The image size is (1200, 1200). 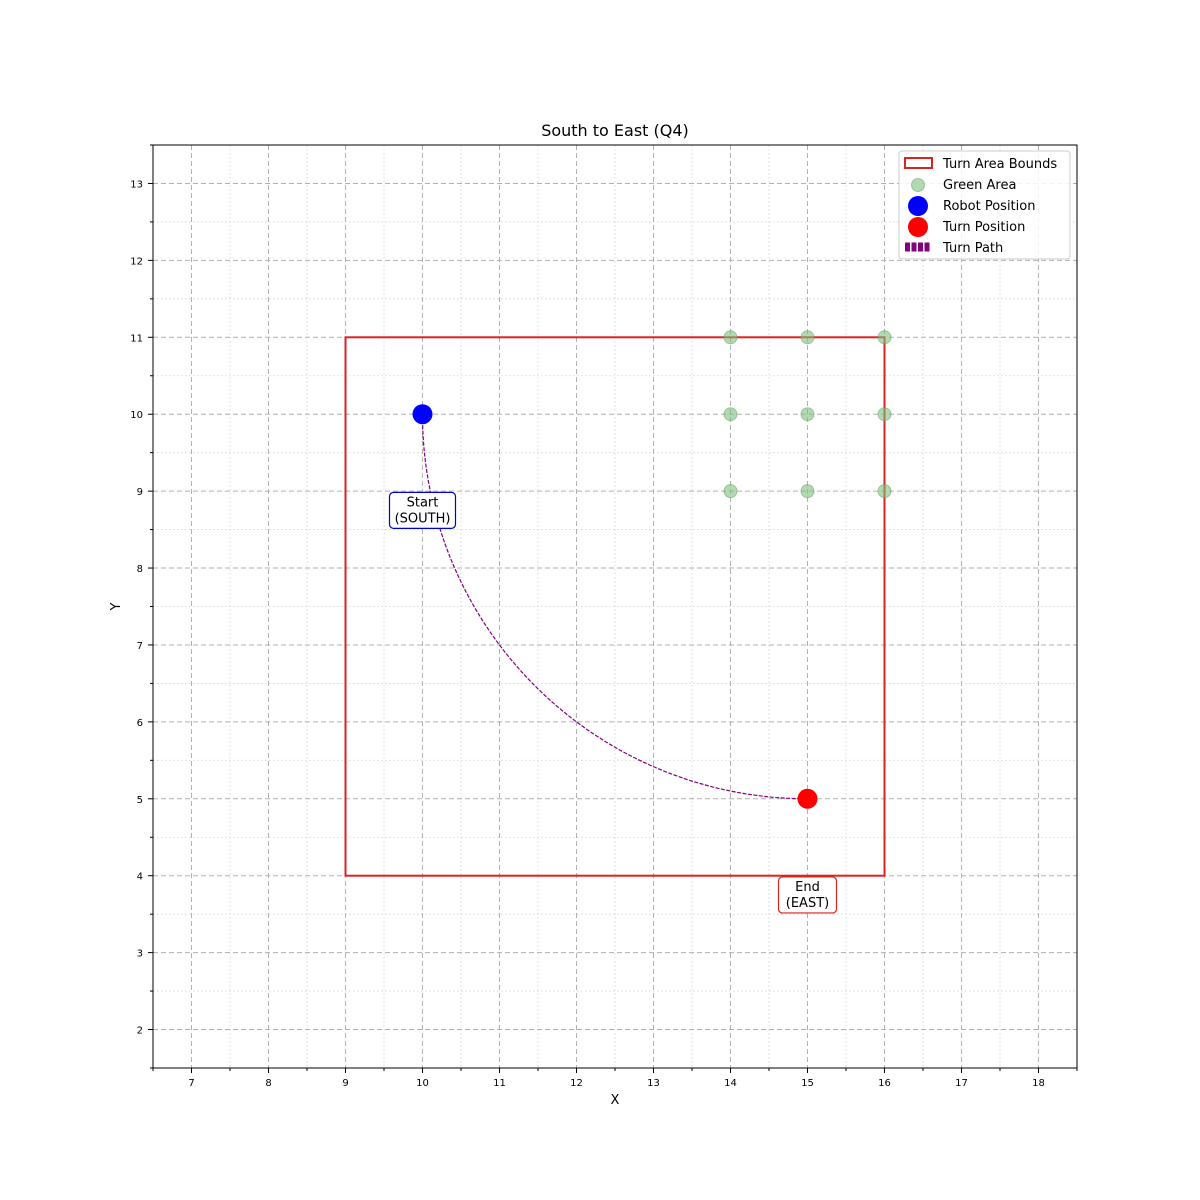 I want to click on y-tick-label: 2, so click(x=140, y=1031).